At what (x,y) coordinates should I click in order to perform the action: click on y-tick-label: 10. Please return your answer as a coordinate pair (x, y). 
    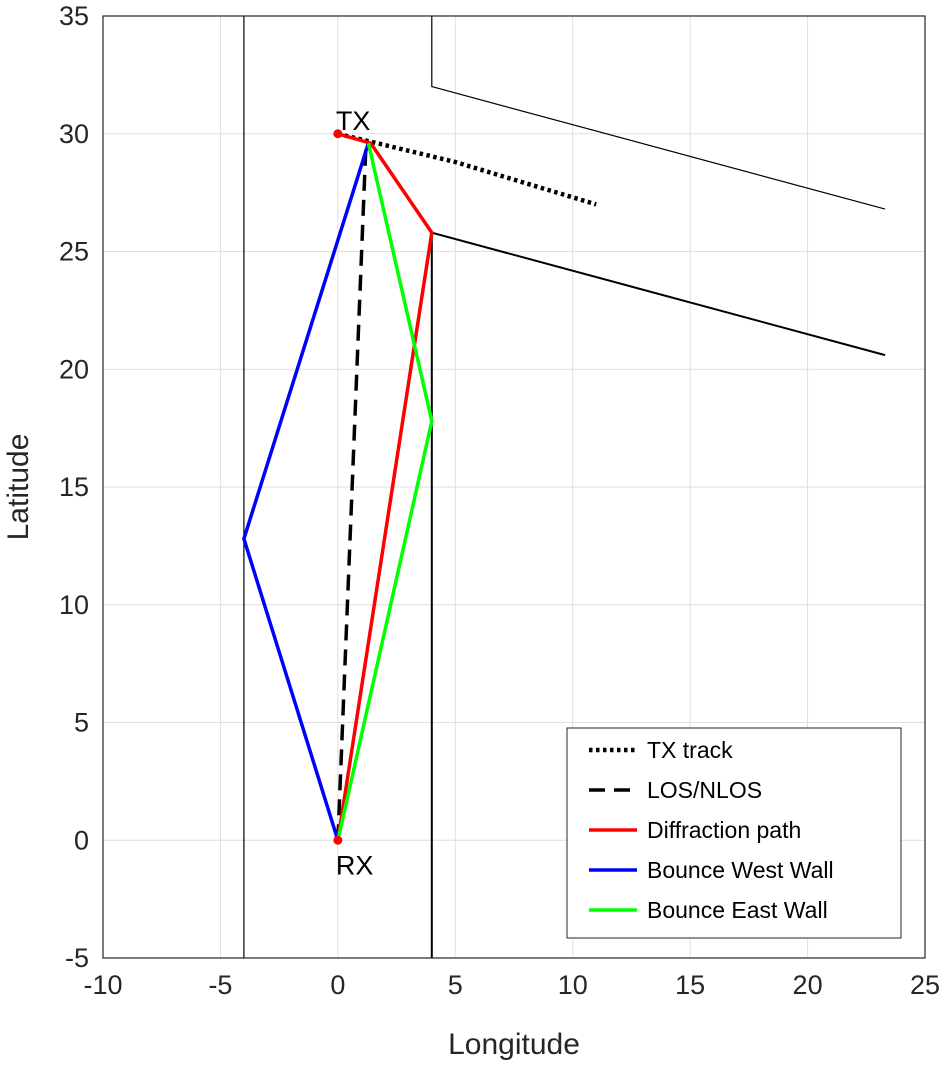
    Looking at the image, I should click on (74, 605).